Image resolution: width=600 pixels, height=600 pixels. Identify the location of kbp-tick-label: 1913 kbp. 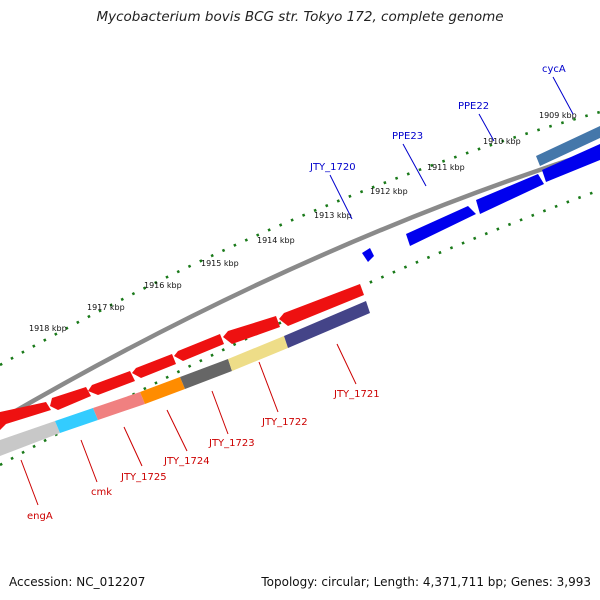
(333, 215).